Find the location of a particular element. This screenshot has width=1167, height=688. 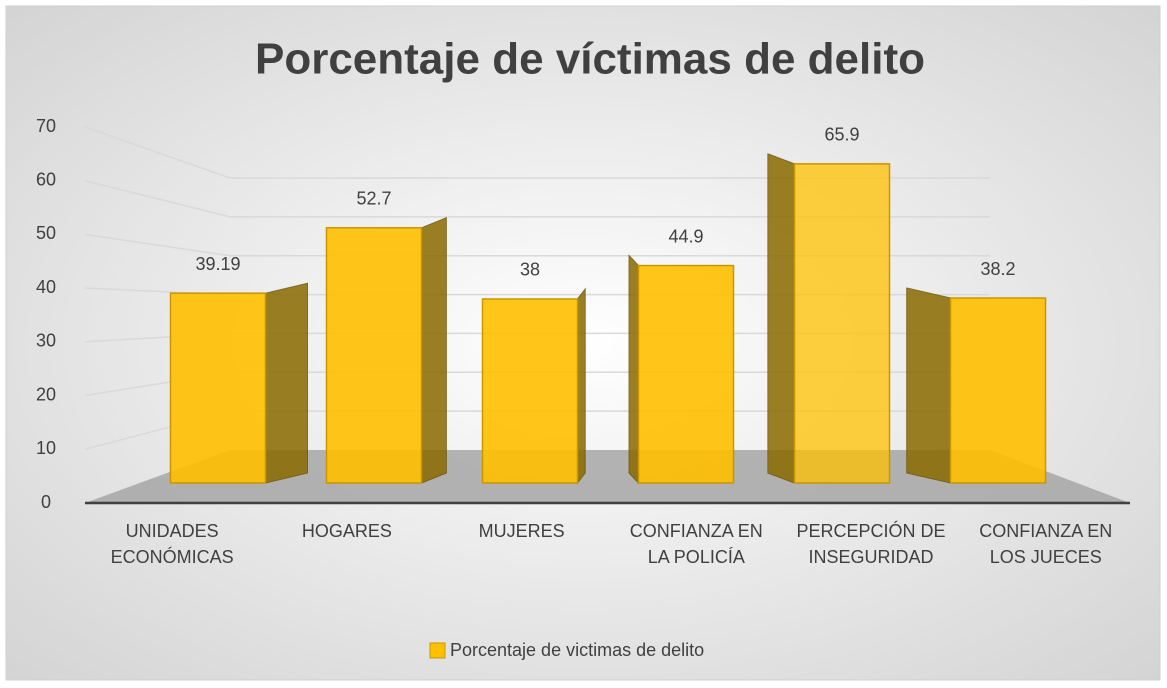

x-tick-label: PERCEPCIÓN DE INSEGURIDAD is located at coordinates (871, 544).